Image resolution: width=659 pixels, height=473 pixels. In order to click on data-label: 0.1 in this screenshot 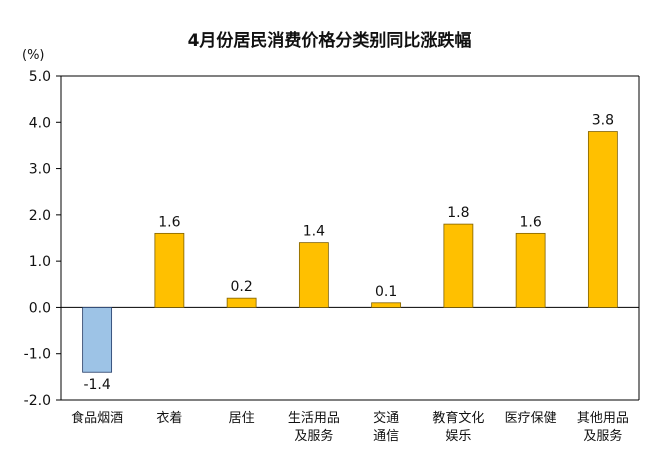, I will do `click(386, 292)`.